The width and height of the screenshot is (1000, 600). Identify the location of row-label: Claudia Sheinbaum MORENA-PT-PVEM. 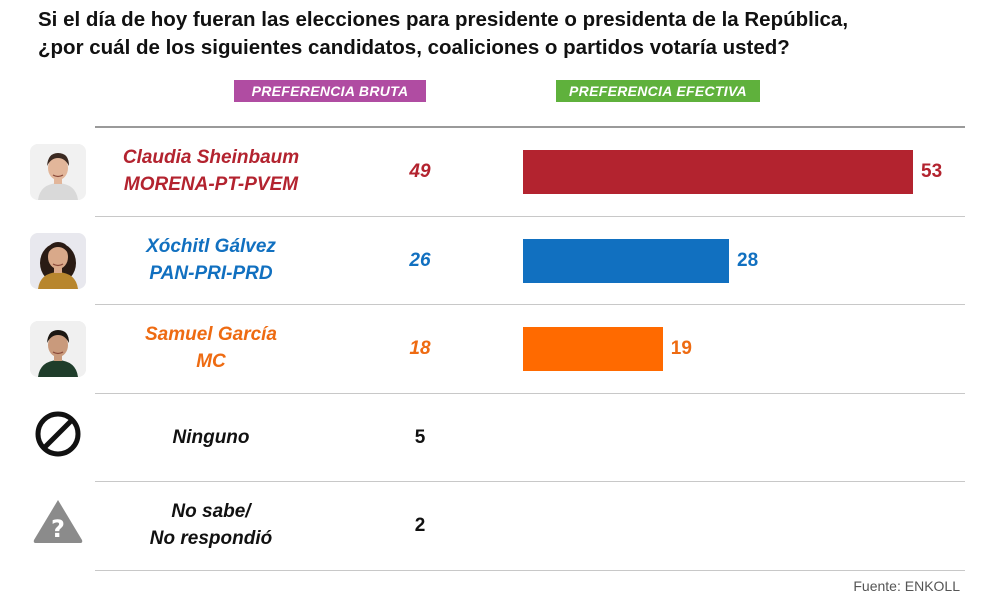
(211, 171).